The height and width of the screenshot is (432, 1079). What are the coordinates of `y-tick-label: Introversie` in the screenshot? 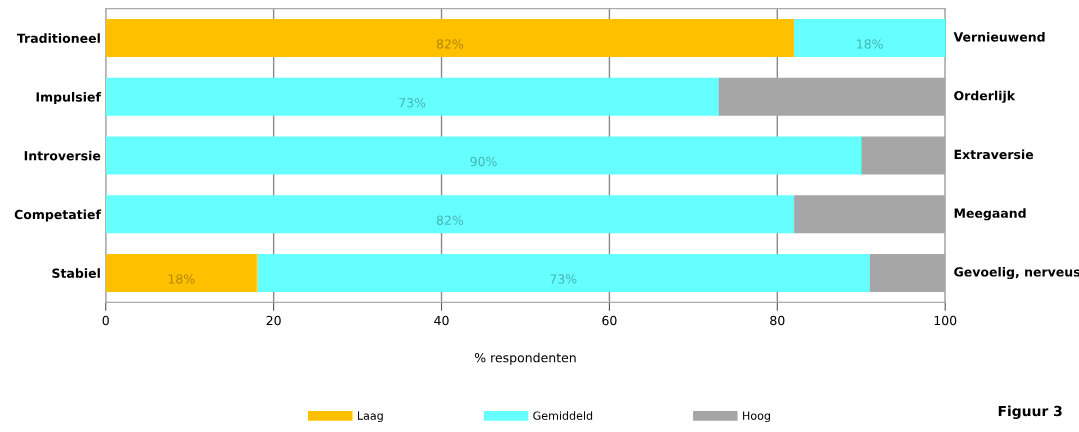 It's located at (62, 155).